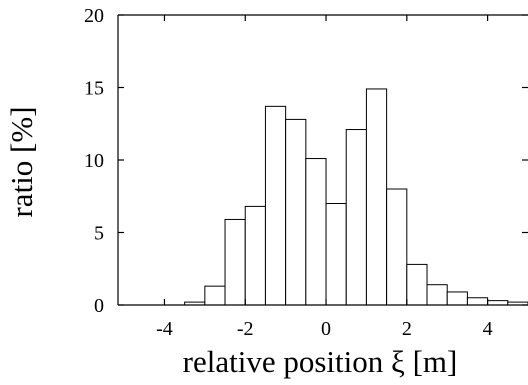 This screenshot has height=385, width=528. What do you see at coordinates (99, 306) in the screenshot?
I see `y-tick-label-0: 0` at bounding box center [99, 306].